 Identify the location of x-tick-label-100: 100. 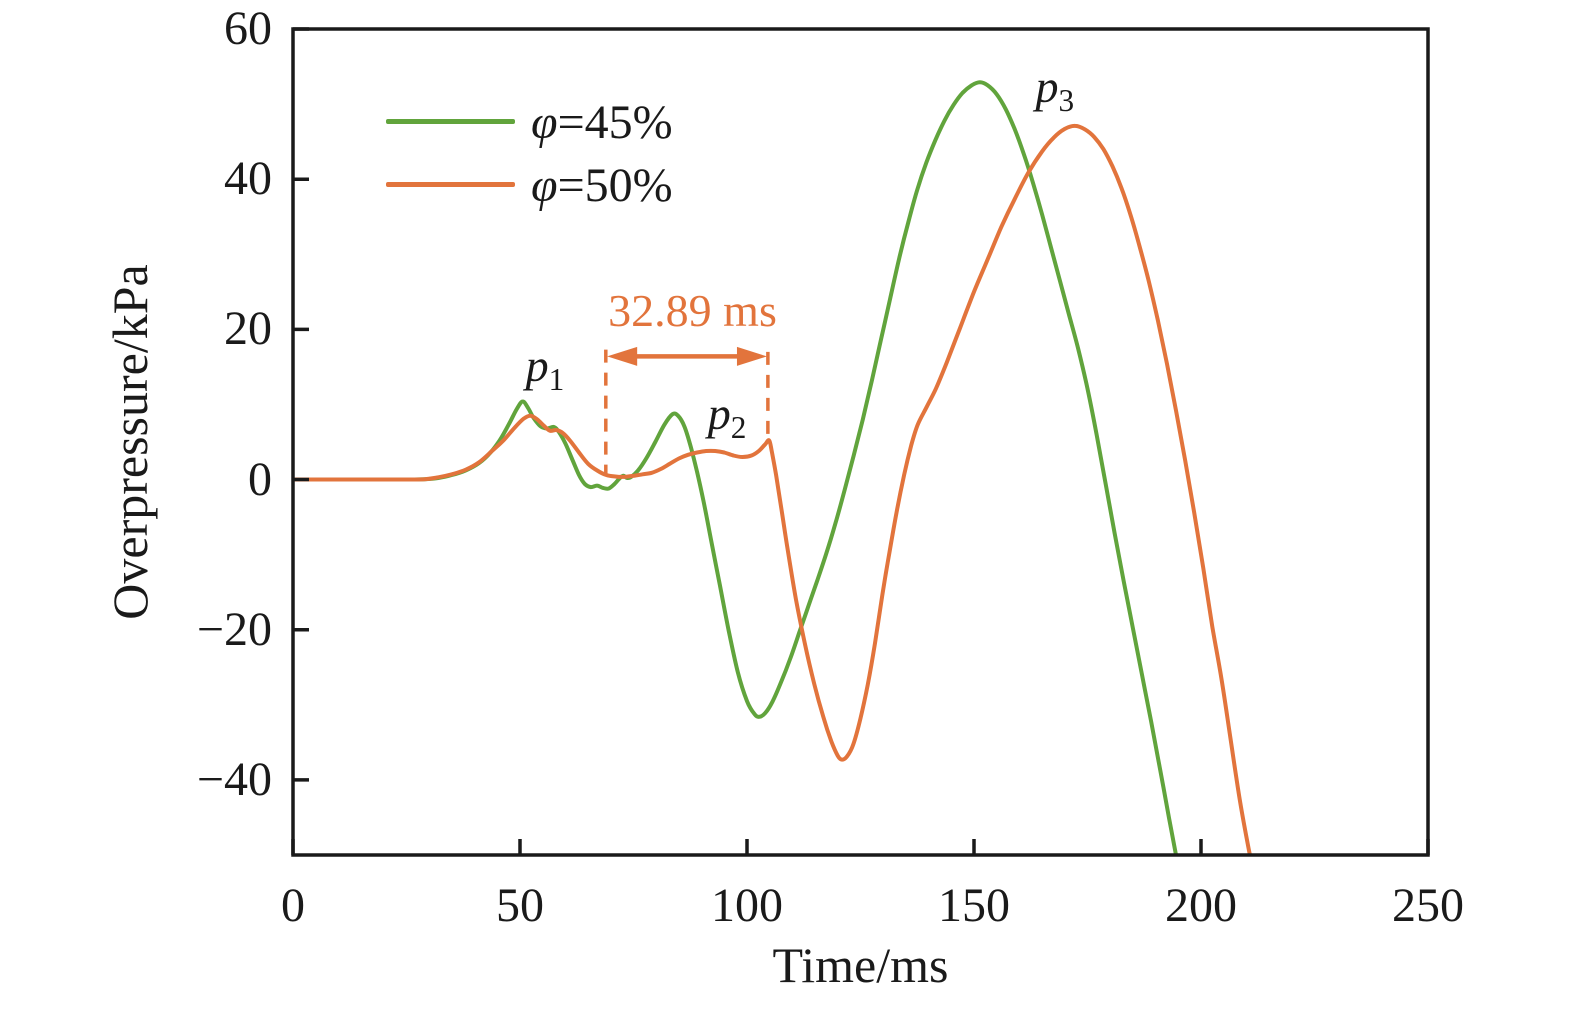
(747, 905).